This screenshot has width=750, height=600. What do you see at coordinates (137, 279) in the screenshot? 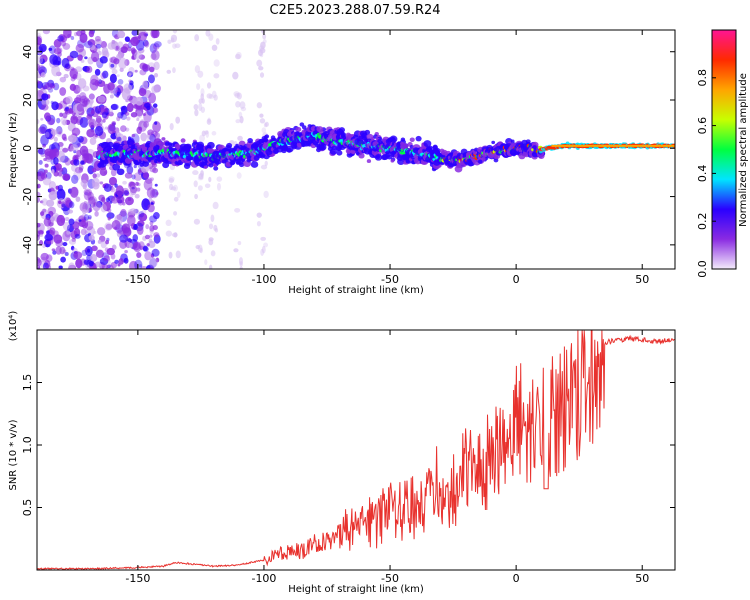
I see `spectrogram-x-tick-label: -150` at bounding box center [137, 279].